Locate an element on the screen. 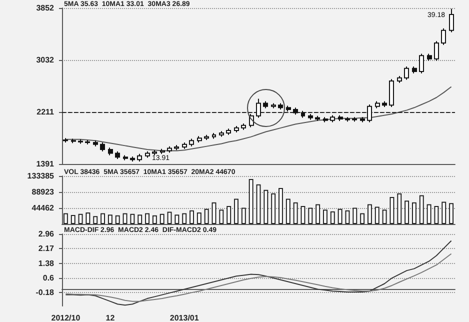 This screenshot has width=469, height=322. y-tick-label: 3032 is located at coordinates (45, 59).